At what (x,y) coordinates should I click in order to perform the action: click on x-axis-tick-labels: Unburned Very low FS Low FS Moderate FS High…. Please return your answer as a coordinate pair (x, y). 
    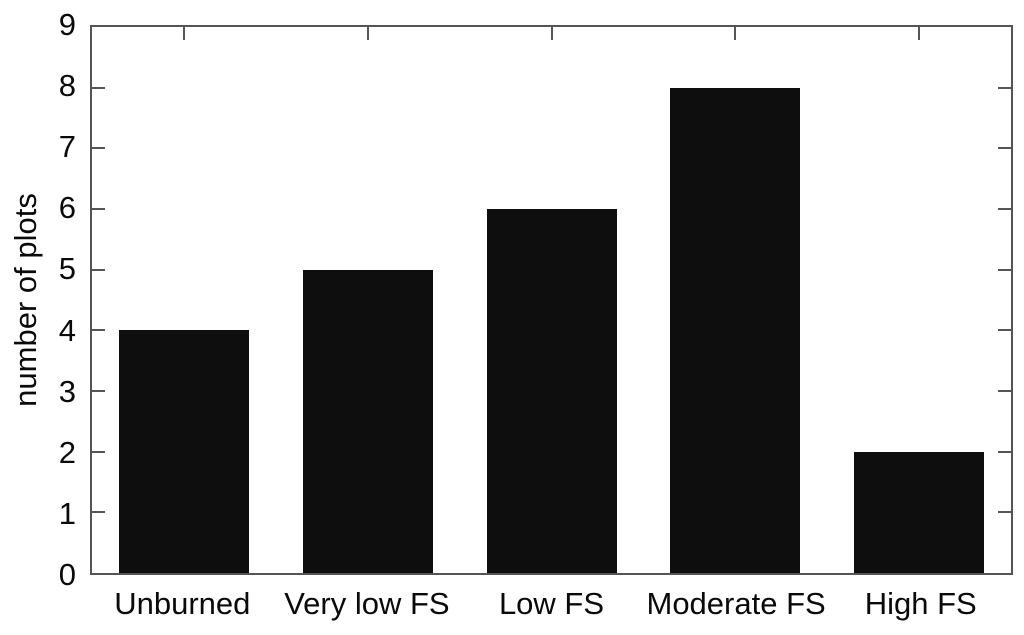
    Looking at the image, I should click on (551, 607).